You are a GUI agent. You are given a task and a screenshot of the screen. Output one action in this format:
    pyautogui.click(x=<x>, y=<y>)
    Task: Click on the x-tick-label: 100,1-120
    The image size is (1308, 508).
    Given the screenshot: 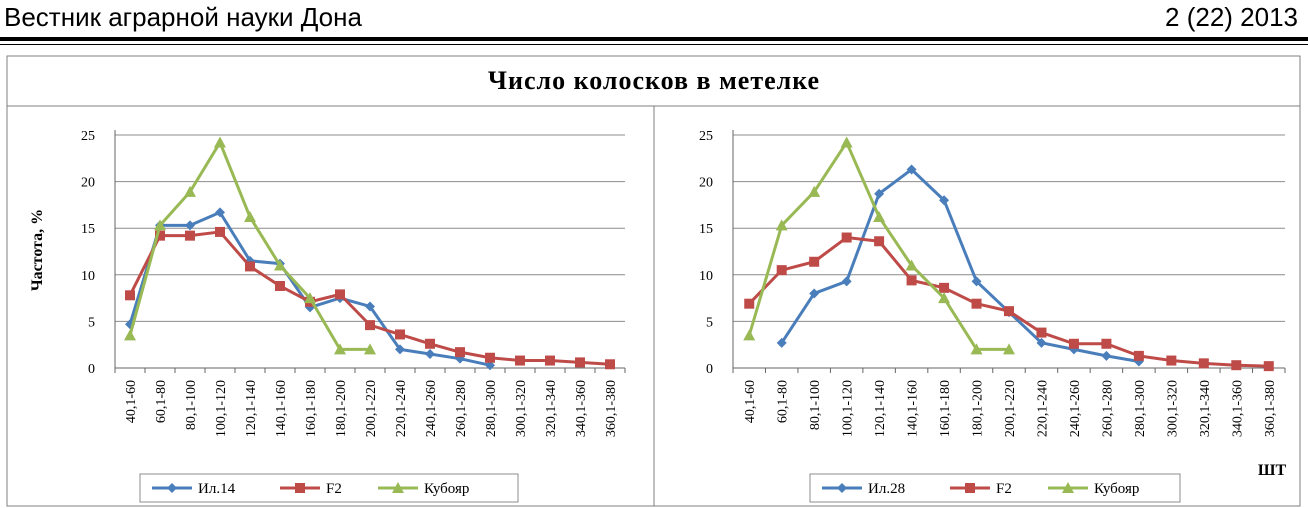 What is the action you would take?
    pyautogui.click(x=221, y=408)
    